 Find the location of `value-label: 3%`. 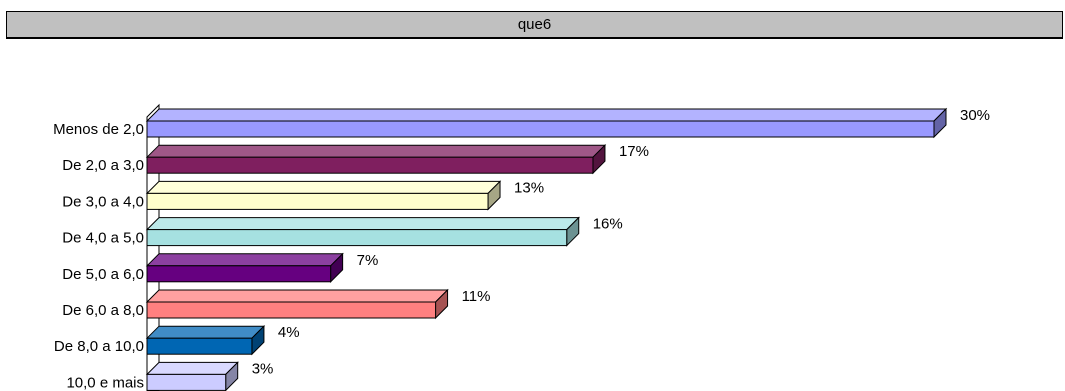

value-label: 3% is located at coordinates (263, 368).